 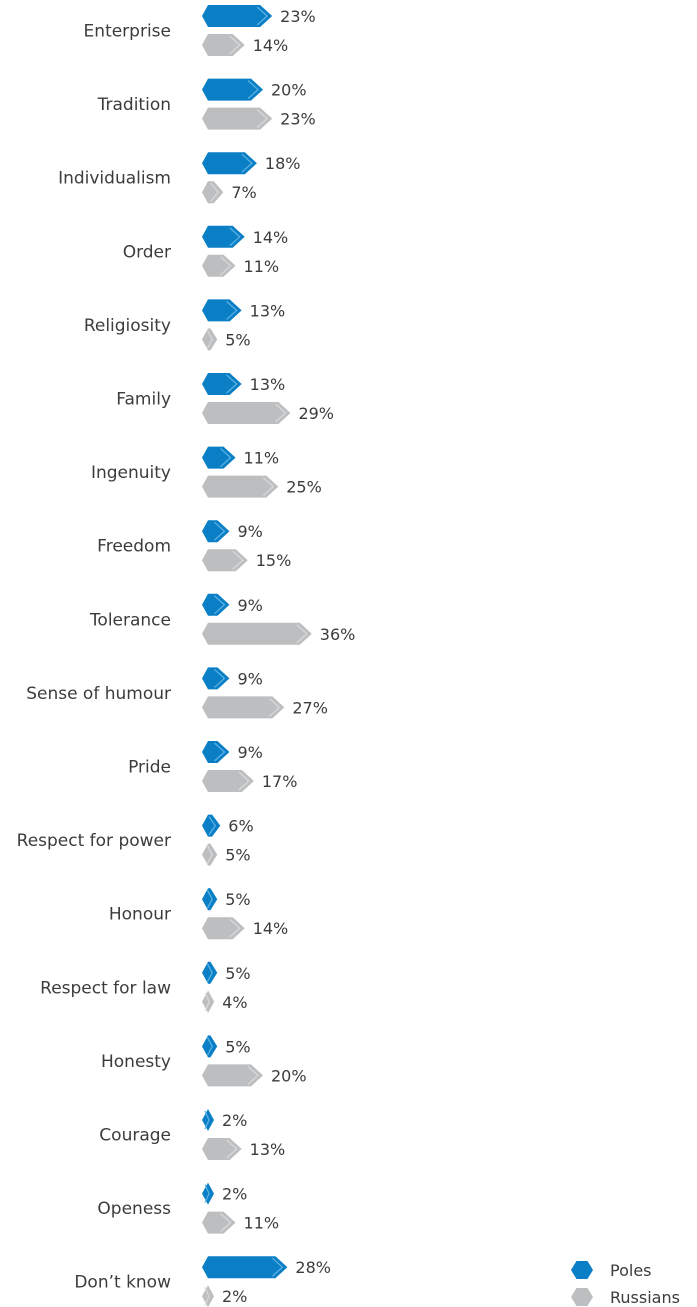 I want to click on value-label-russians: 5%, so click(x=237, y=339).